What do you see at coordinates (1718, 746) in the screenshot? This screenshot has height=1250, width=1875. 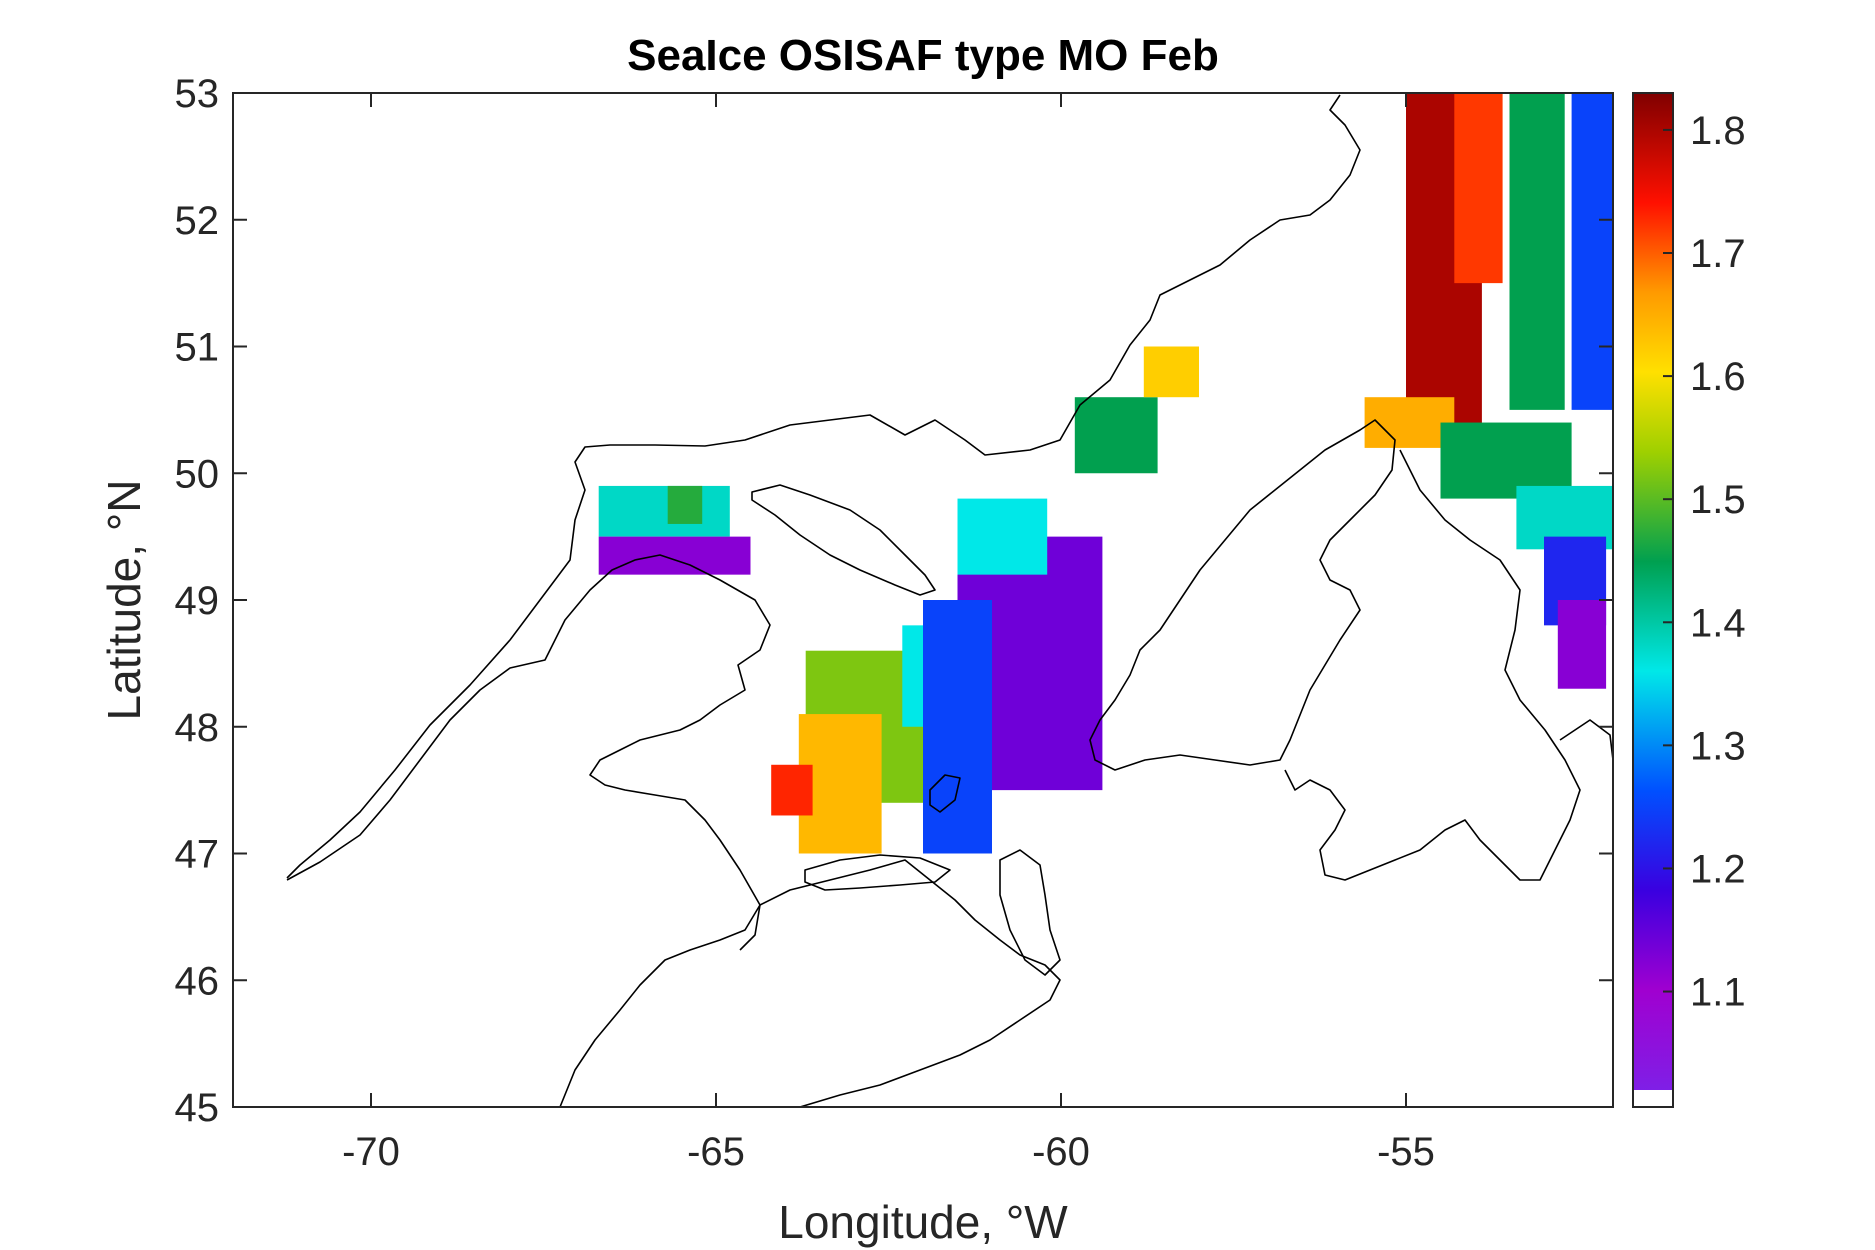 I see `colorbar-tick-label: 1.3` at bounding box center [1718, 746].